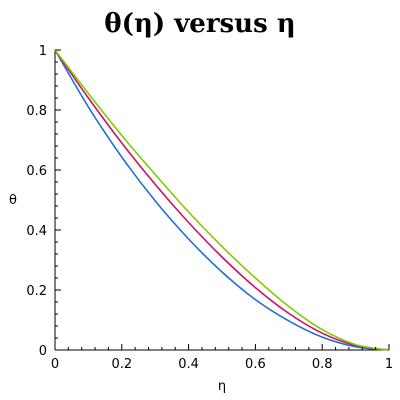 This screenshot has height=400, width=400. I want to click on x-tick-label: 0.6, so click(255, 364).